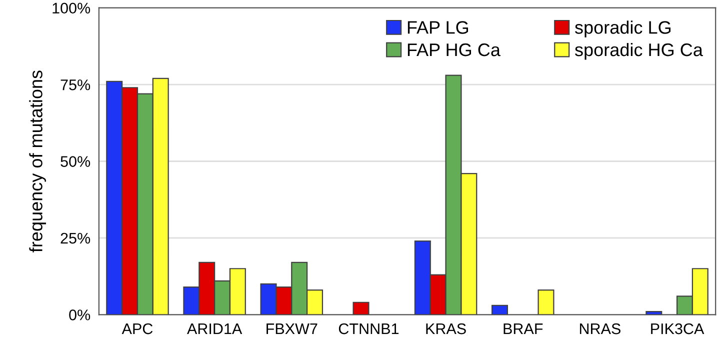 The width and height of the screenshot is (717, 342). I want to click on x-tick-label: ARID1A, so click(214, 329).